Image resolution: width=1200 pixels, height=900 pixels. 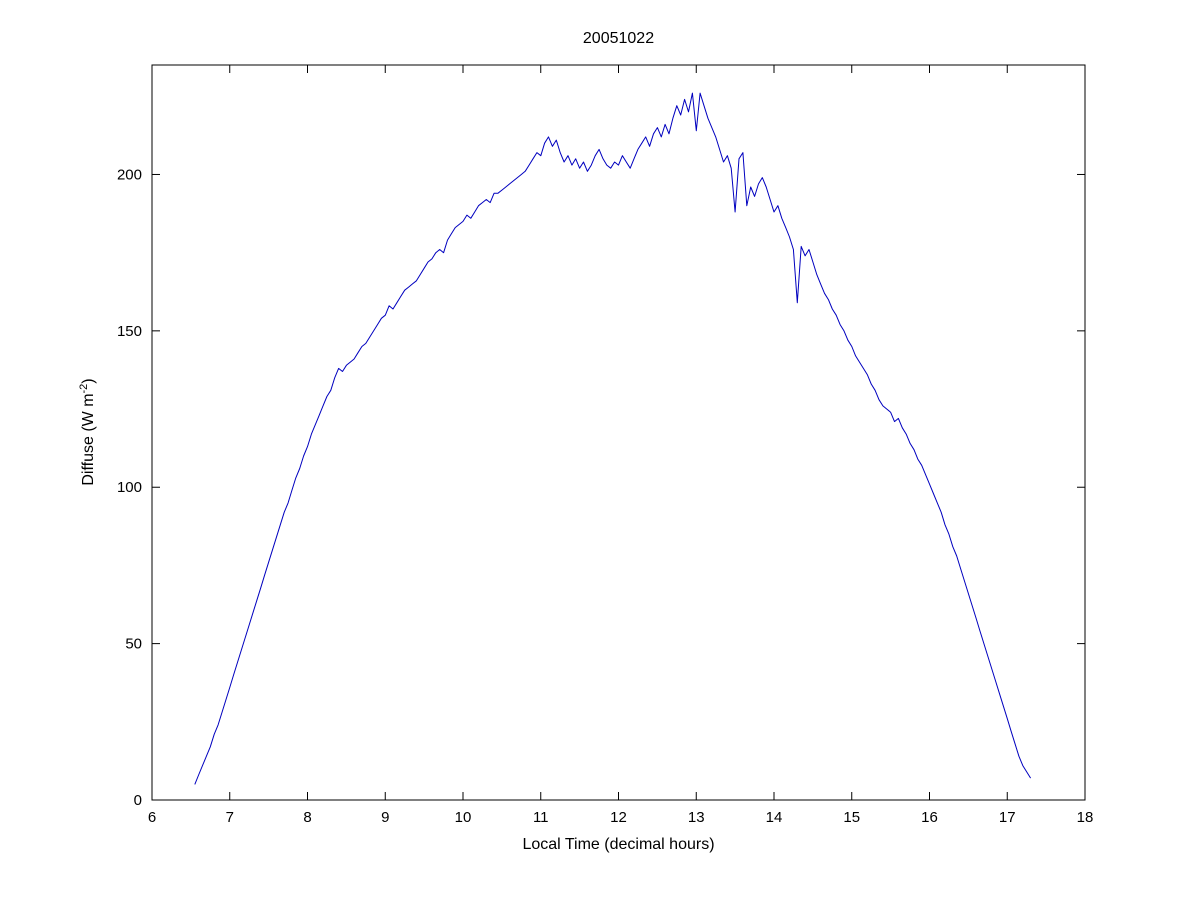 What do you see at coordinates (83, 388) in the screenshot?
I see `y-axis-label-superscript: -2` at bounding box center [83, 388].